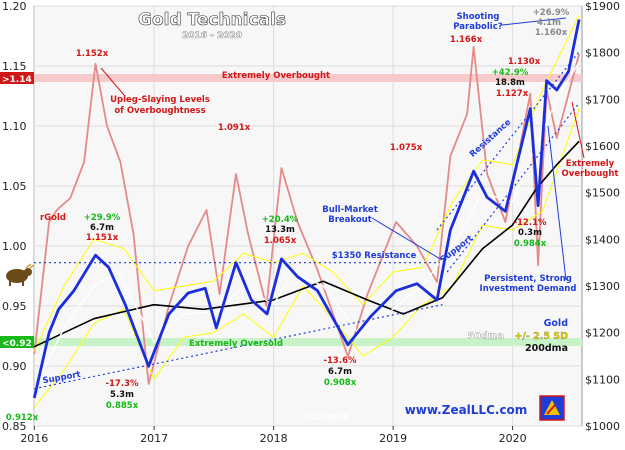 This screenshot has width=625, height=450. I want to click on left-tick-label: 1.10, so click(14, 126).